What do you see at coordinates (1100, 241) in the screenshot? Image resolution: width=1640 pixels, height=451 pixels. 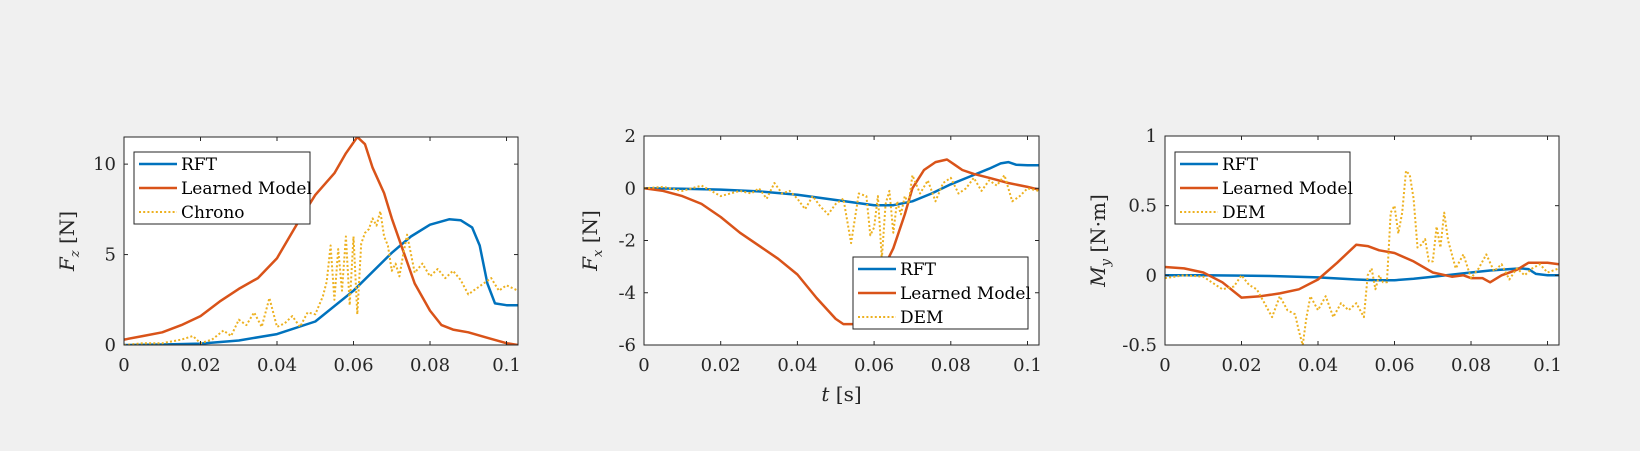 I see `y-axis-label: My [N·m]` at bounding box center [1100, 241].